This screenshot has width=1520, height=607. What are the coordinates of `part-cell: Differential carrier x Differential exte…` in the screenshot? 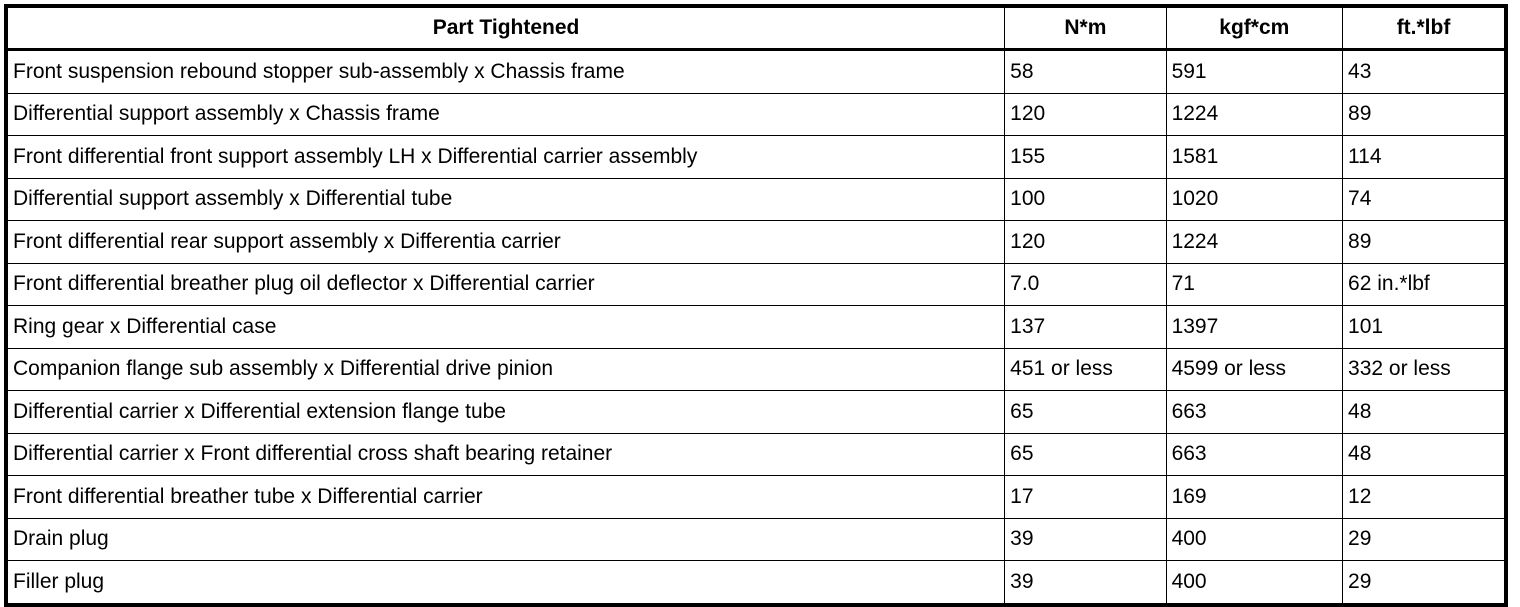 It's located at (505, 412).